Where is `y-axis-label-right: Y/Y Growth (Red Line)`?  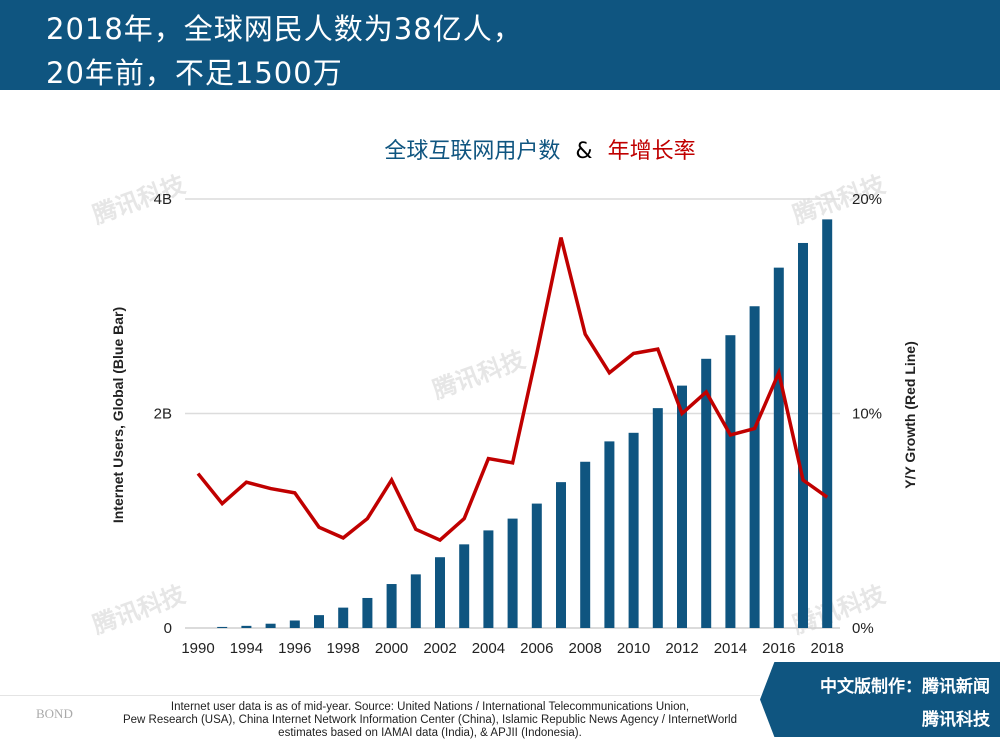 y-axis-label-right: Y/Y Growth (Red Line) is located at coordinates (910, 415).